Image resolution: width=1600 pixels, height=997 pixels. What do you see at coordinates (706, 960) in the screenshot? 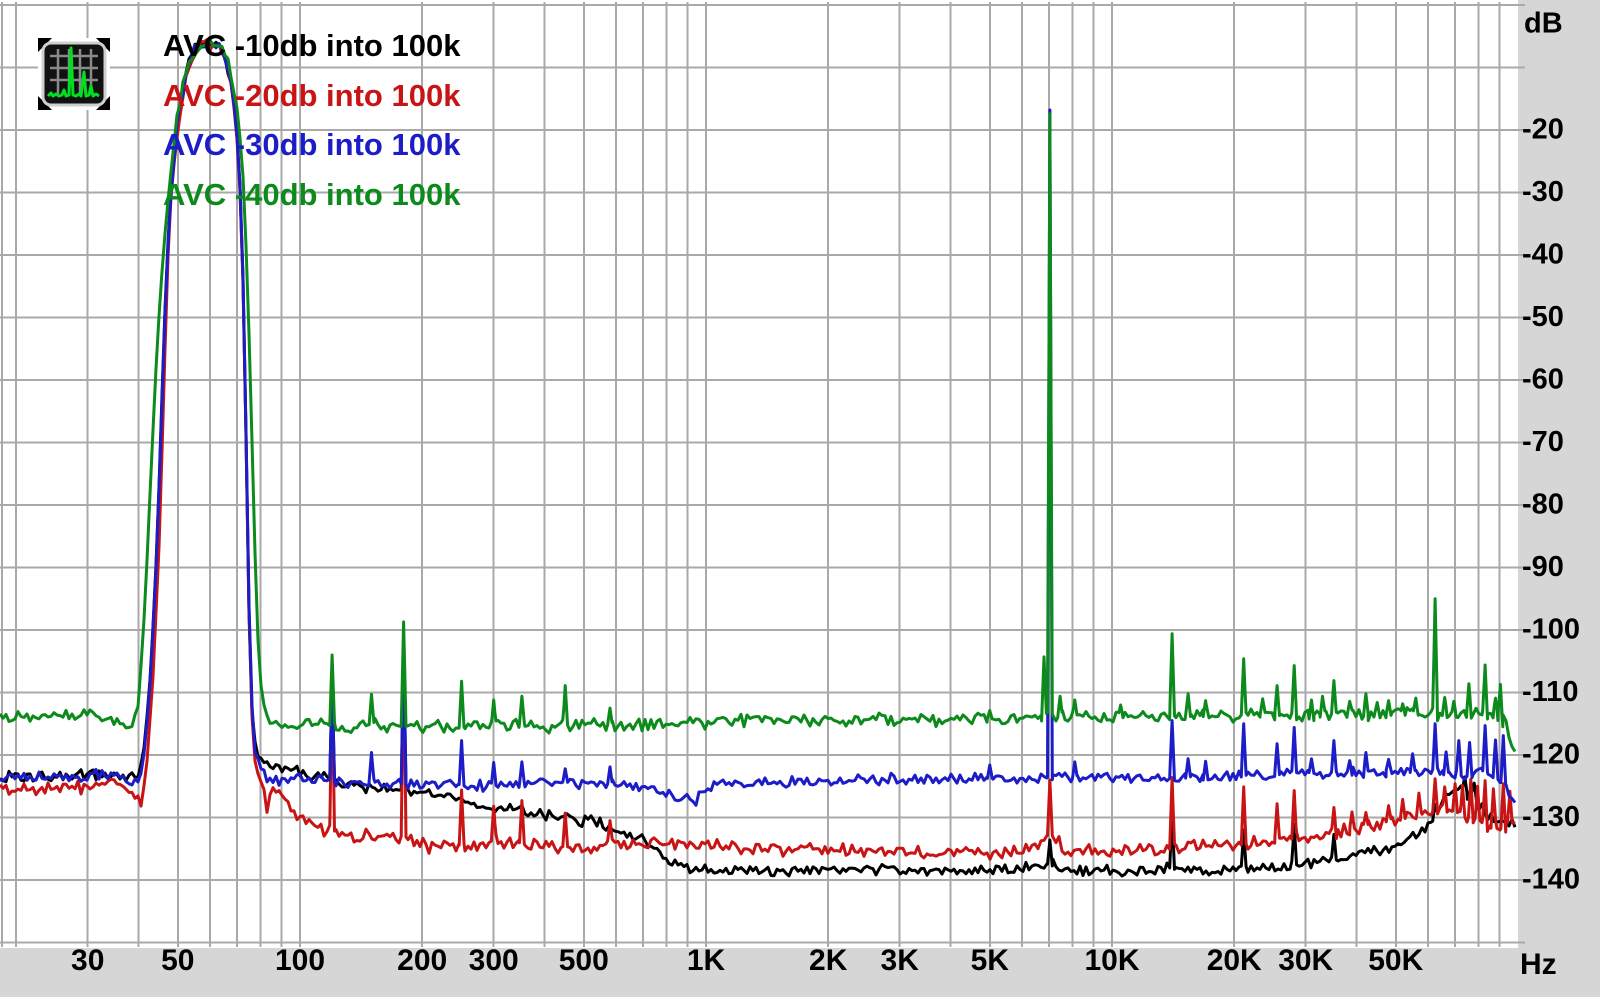
I see `x-tick-label: 1K` at bounding box center [706, 960].